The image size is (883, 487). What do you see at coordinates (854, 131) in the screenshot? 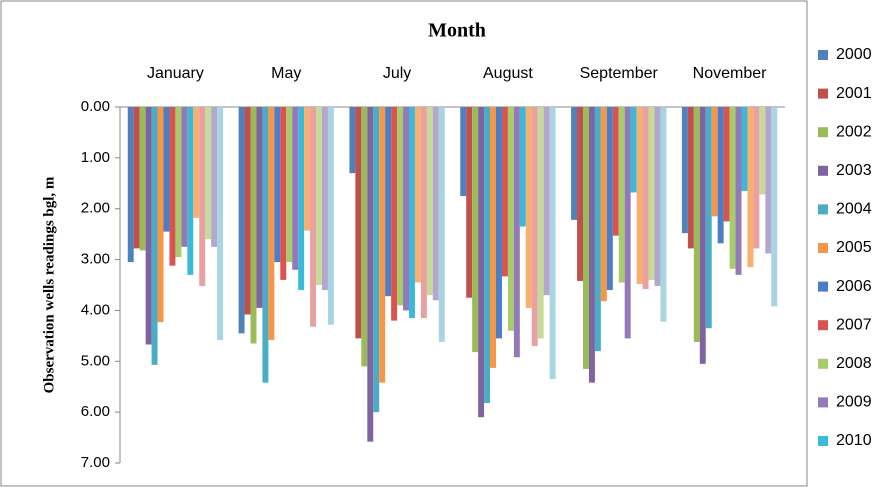
I see `legend-label: 2002` at bounding box center [854, 131].